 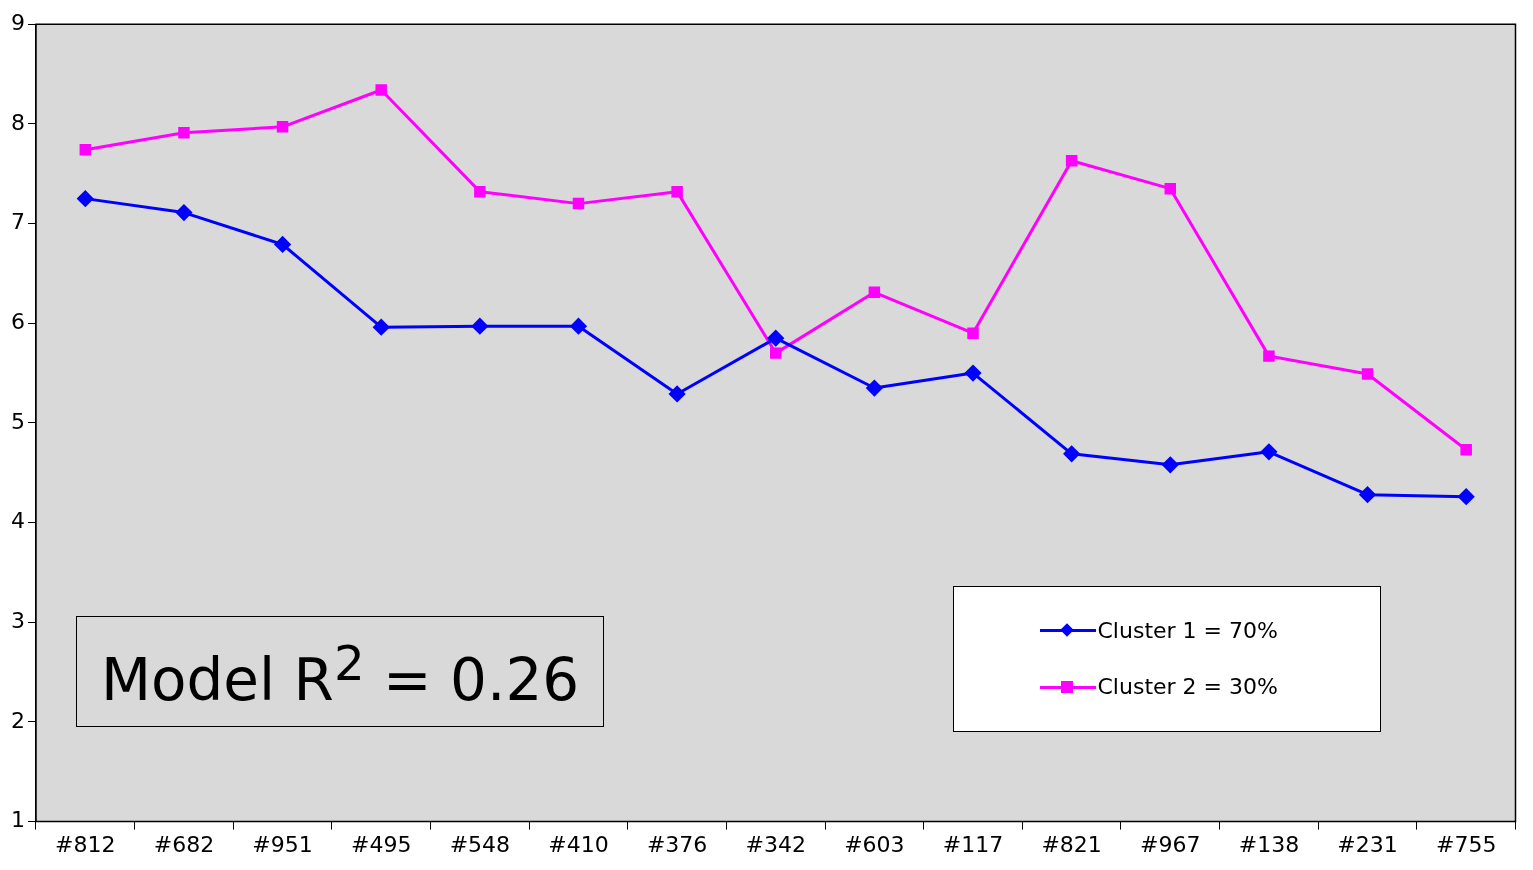 What do you see at coordinates (282, 844) in the screenshot?
I see `x-tick-label: #951` at bounding box center [282, 844].